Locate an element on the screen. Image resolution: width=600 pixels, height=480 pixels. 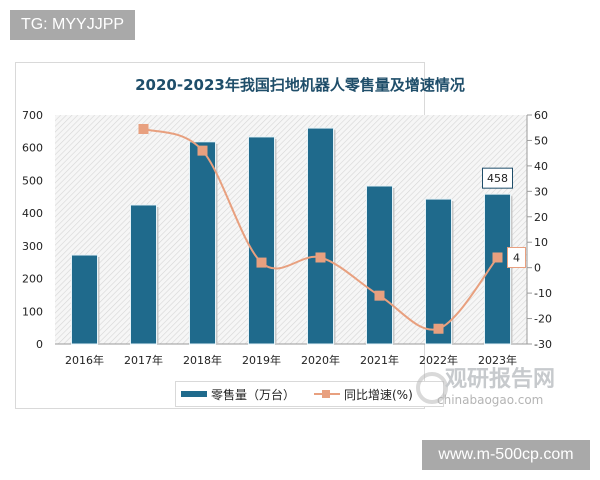
svg-text: 4 is located at coordinates (516, 257).